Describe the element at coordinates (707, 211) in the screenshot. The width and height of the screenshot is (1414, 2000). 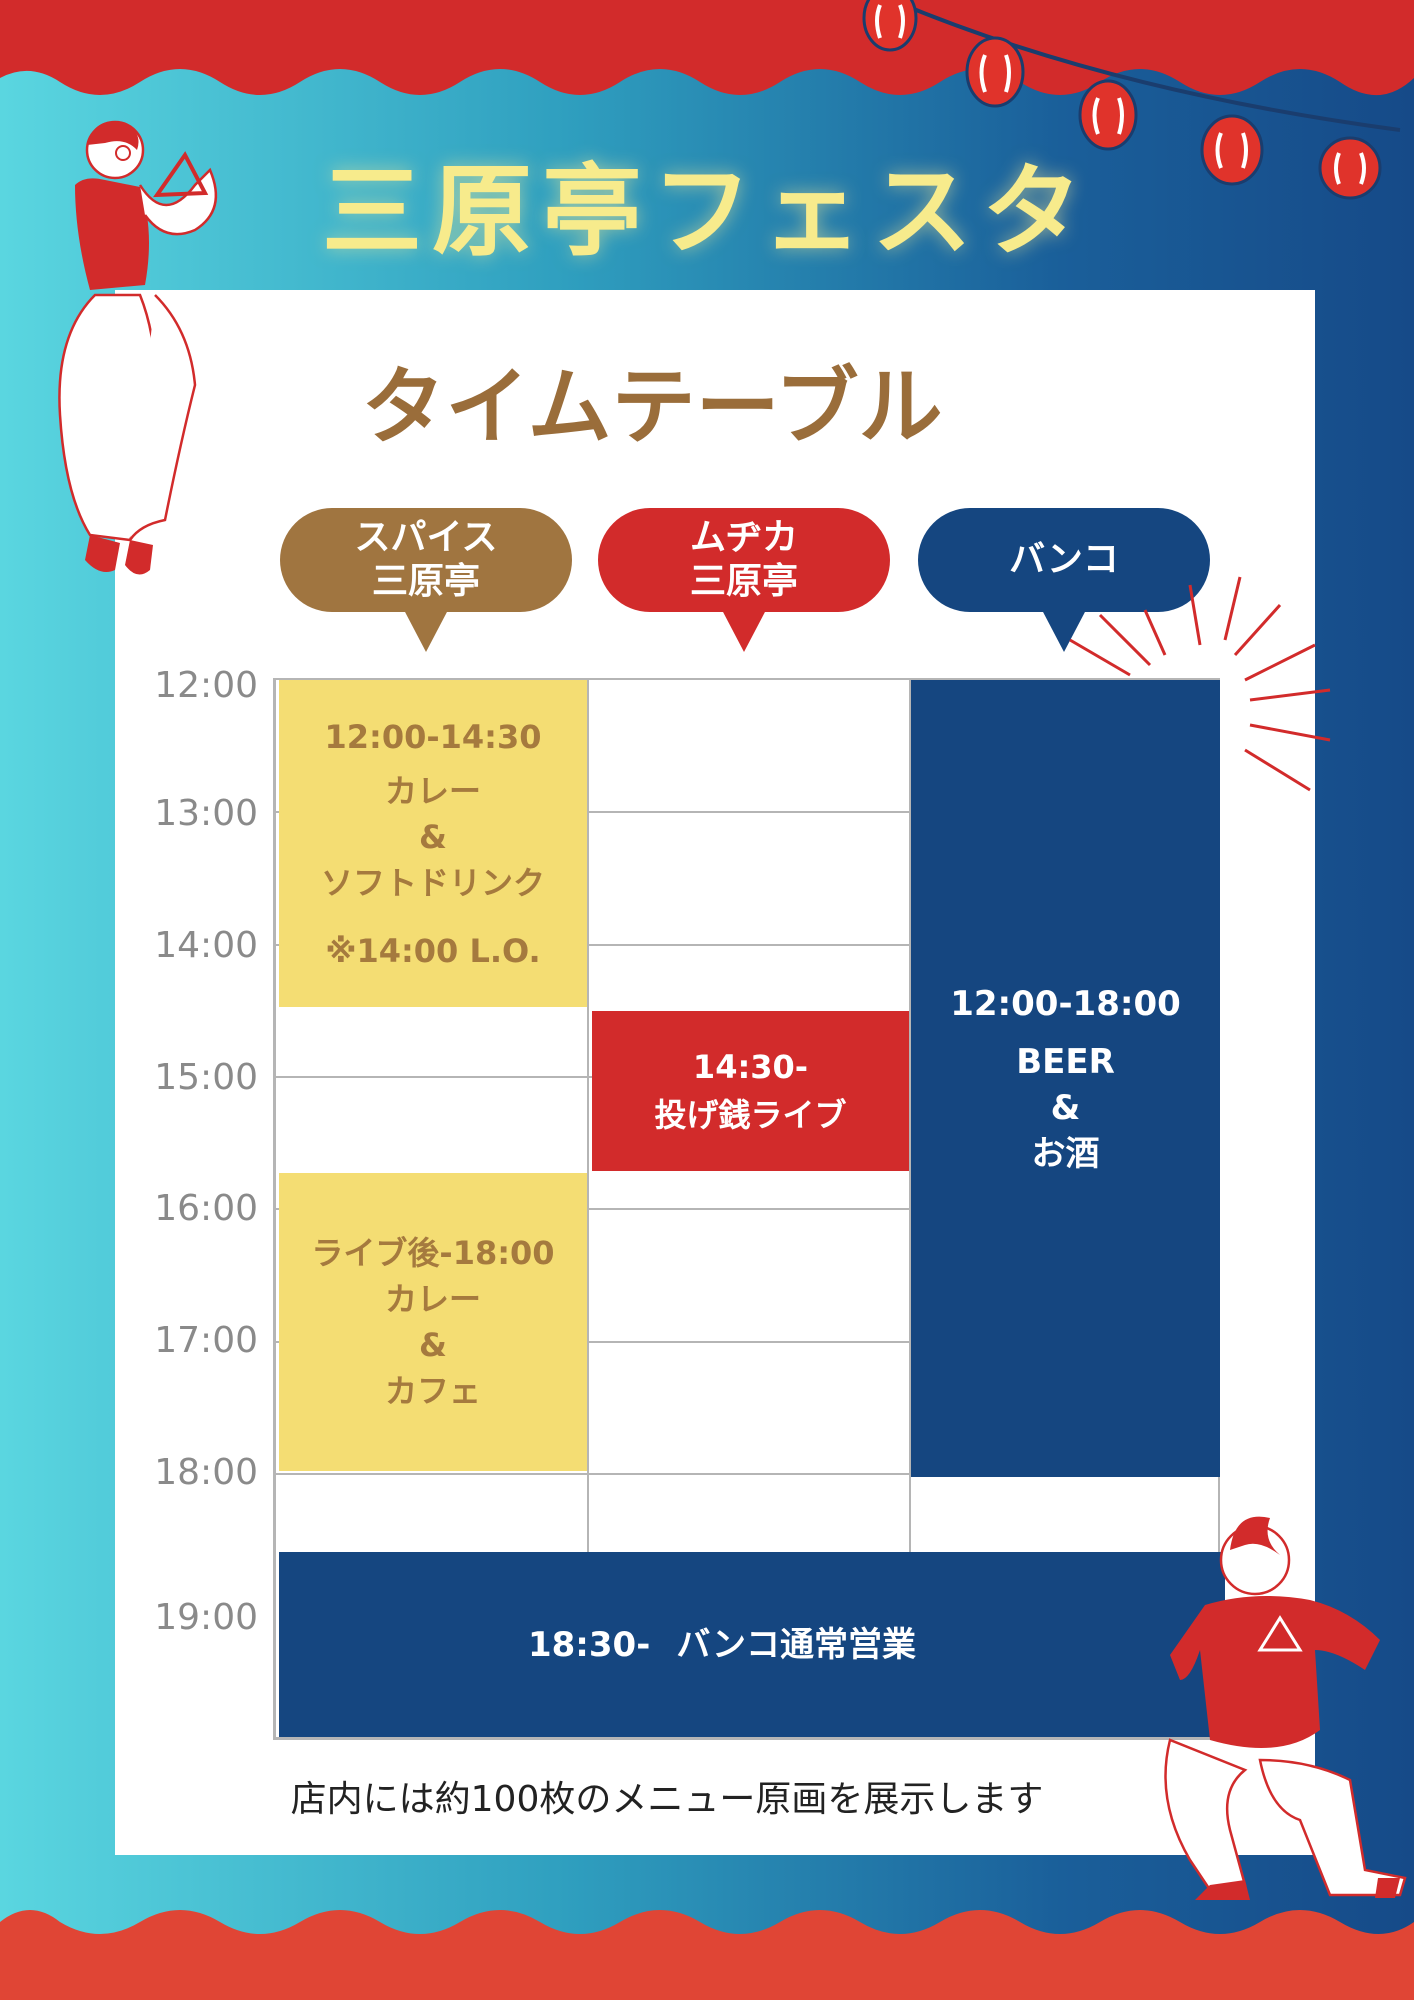
I see `festival-title: 三原亭フェスタ` at that location.